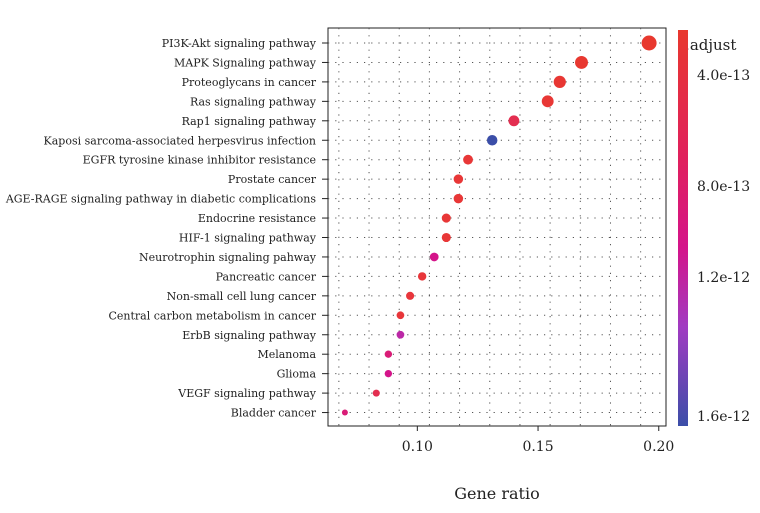 The height and width of the screenshot is (513, 760). What do you see at coordinates (658, 447) in the screenshot?
I see `x-tick-label: 0.20` at bounding box center [658, 447].